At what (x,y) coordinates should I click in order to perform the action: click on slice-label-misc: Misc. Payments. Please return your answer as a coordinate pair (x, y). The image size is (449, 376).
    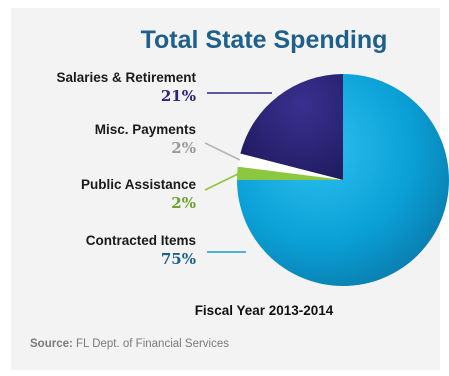
    Looking at the image, I should click on (145, 129).